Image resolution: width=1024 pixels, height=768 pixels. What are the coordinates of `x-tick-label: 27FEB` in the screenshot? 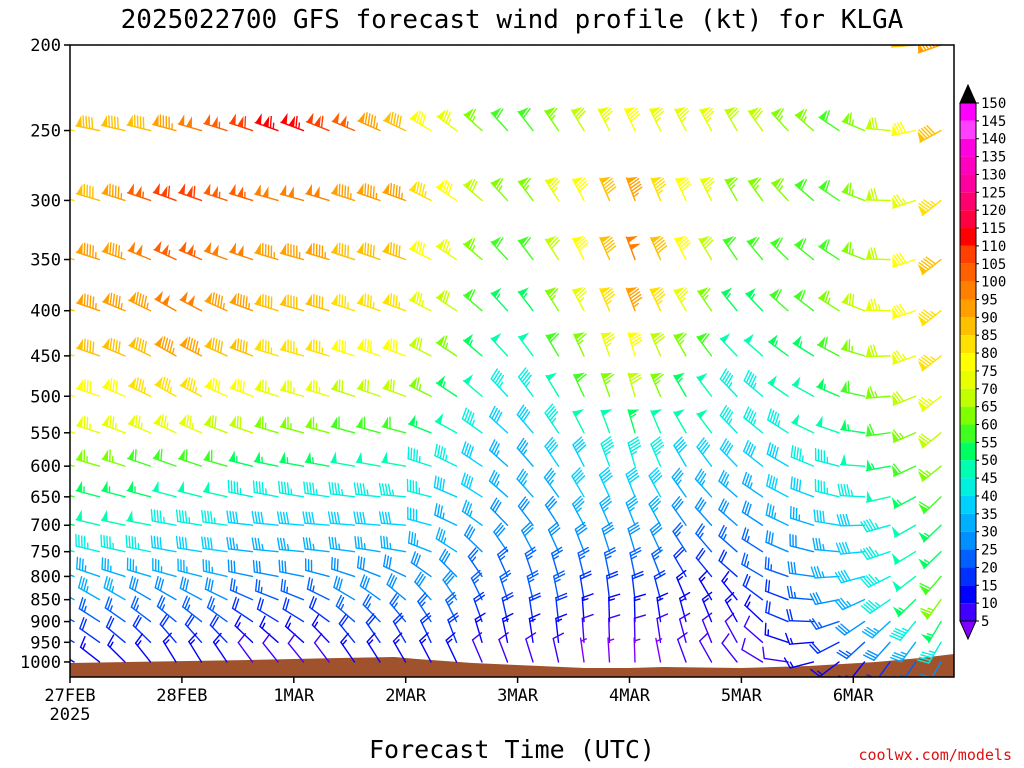 It's located at (69, 696).